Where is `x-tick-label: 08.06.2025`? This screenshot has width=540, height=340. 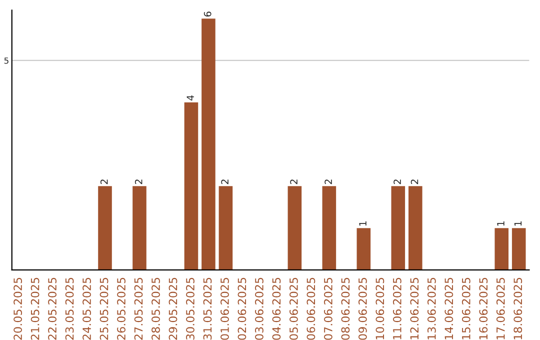
x-tick-label: 08.06.2025 is located at coordinates (345, 309).